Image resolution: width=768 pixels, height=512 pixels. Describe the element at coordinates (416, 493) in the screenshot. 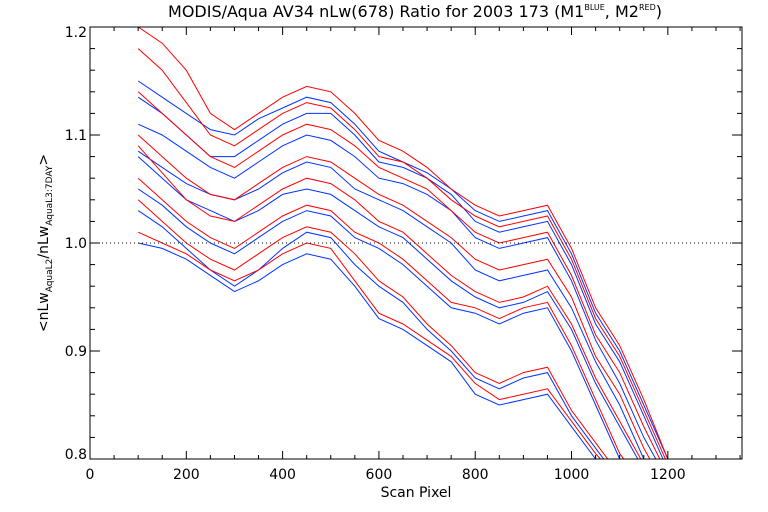

I see `x-axis-label: Scan Pixel` at that location.